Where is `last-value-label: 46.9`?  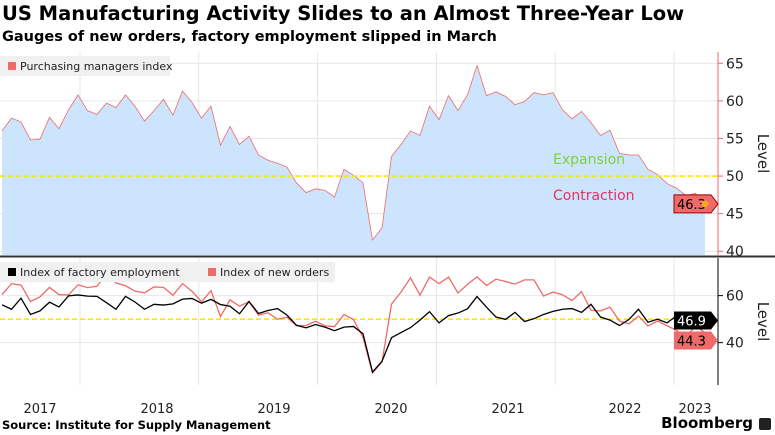 last-value-label: 46.9 is located at coordinates (691, 321).